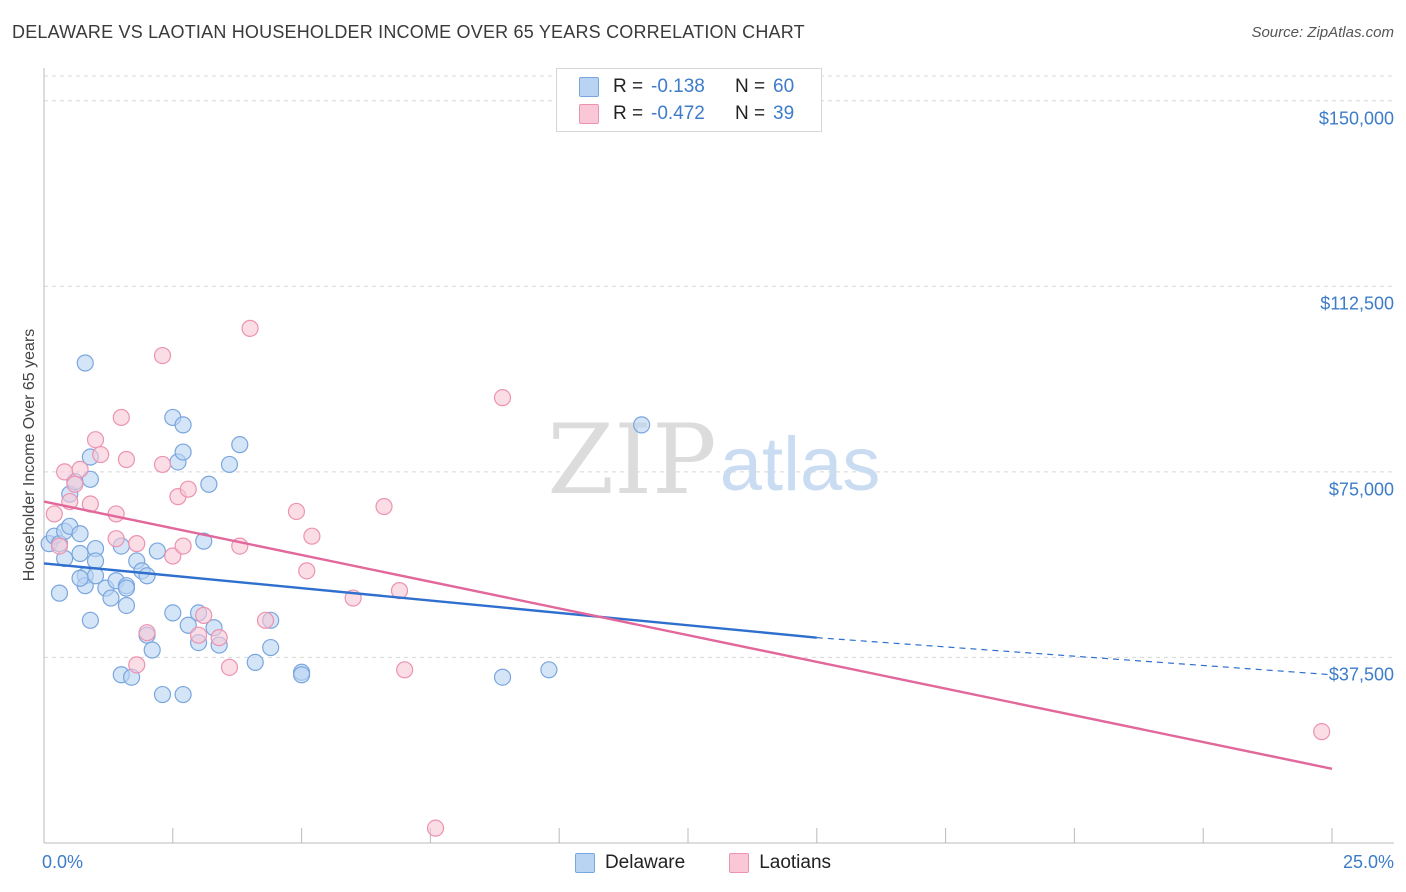 The height and width of the screenshot is (892, 1406). Describe the element at coordinates (1368, 862) in the screenshot. I see `x-tick-max: 25.0%` at that location.